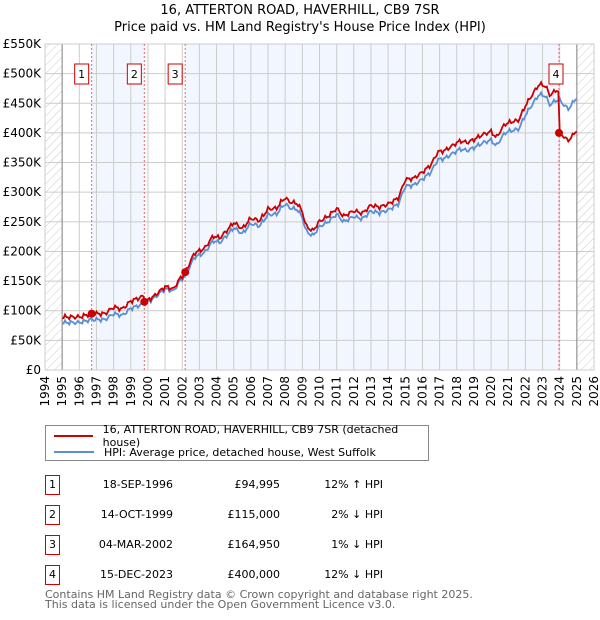 The height and width of the screenshot is (620, 600). I want to click on transaction-date: 14-OCT-1999, so click(136, 514).